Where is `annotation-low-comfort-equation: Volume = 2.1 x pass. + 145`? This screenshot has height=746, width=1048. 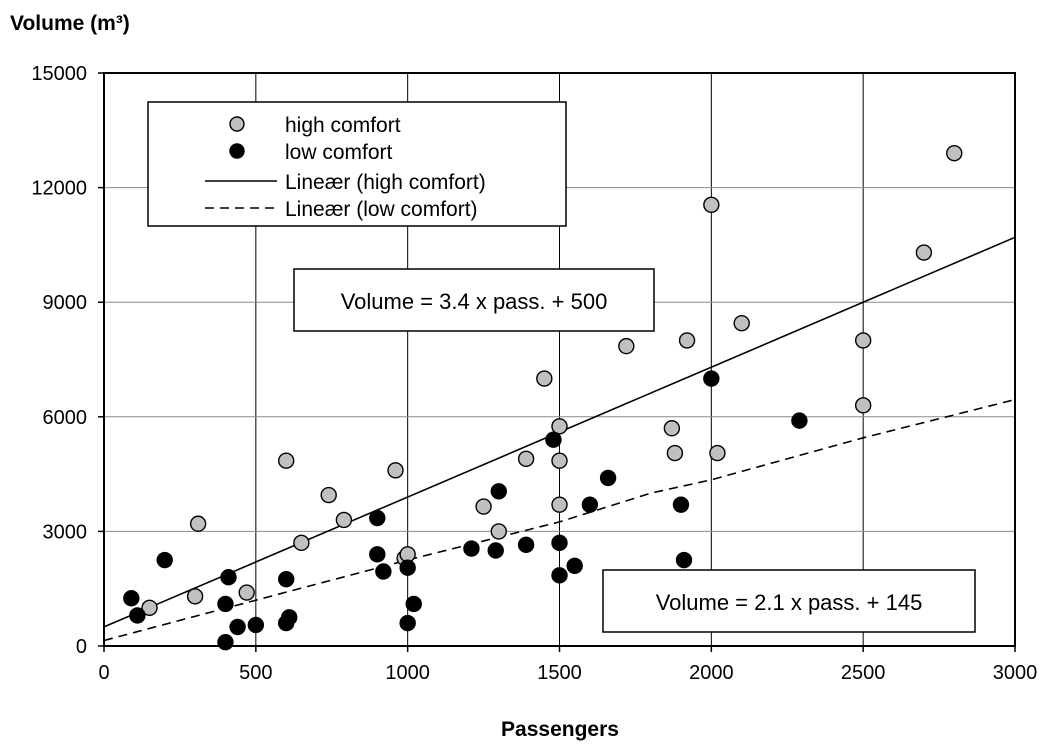
annotation-low-comfort-equation: Volume = 2.1 x pass. + 145 is located at coordinates (789, 601).